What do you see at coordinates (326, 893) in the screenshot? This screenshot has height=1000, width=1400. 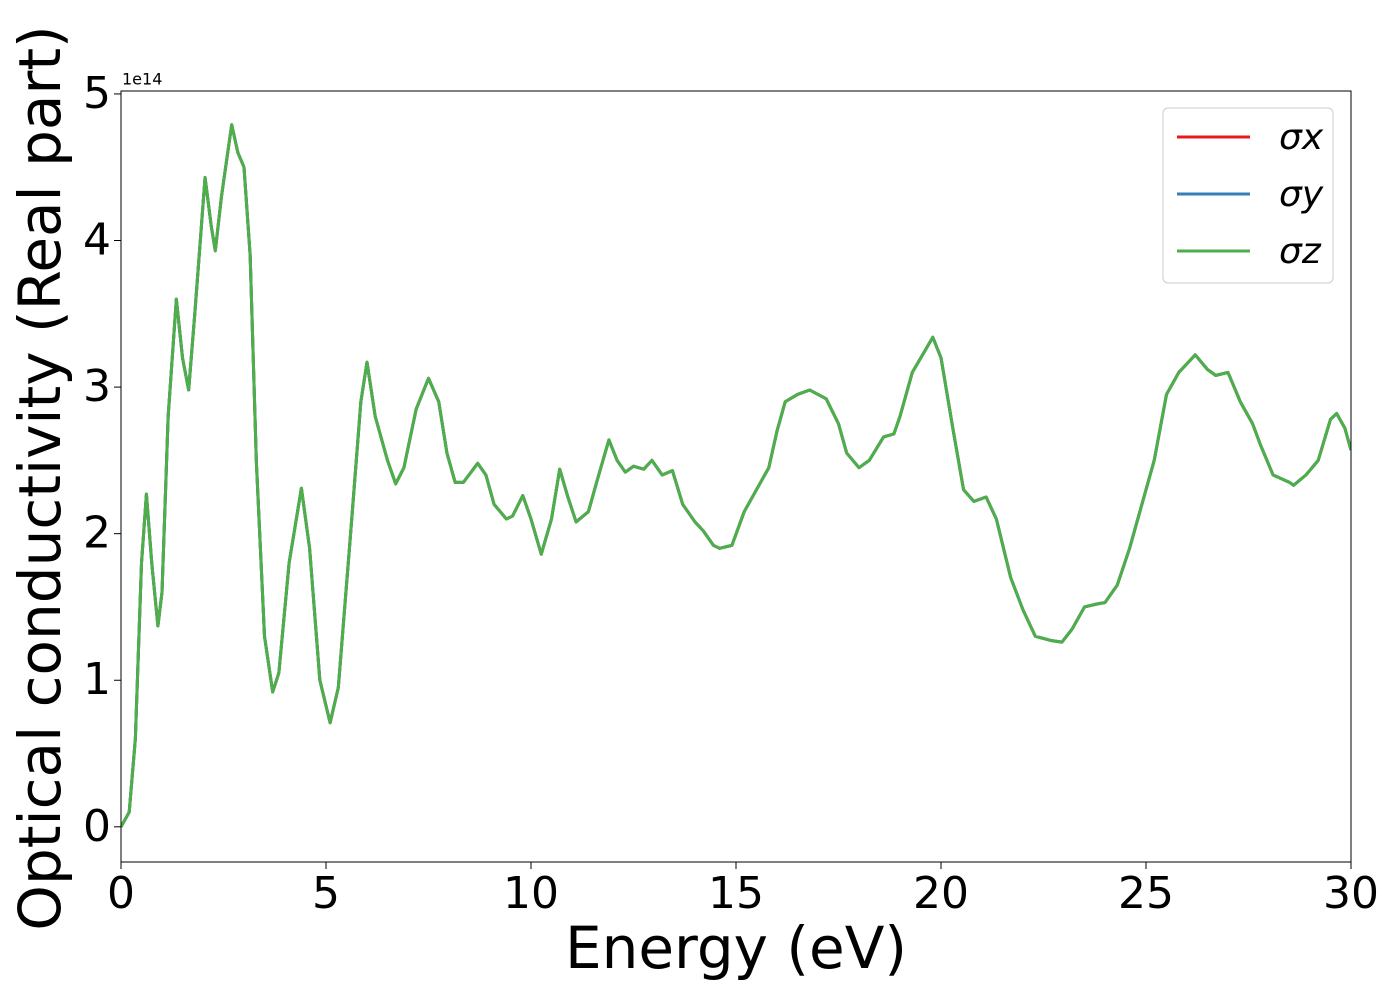 I see `x-tick-label: 5` at bounding box center [326, 893].